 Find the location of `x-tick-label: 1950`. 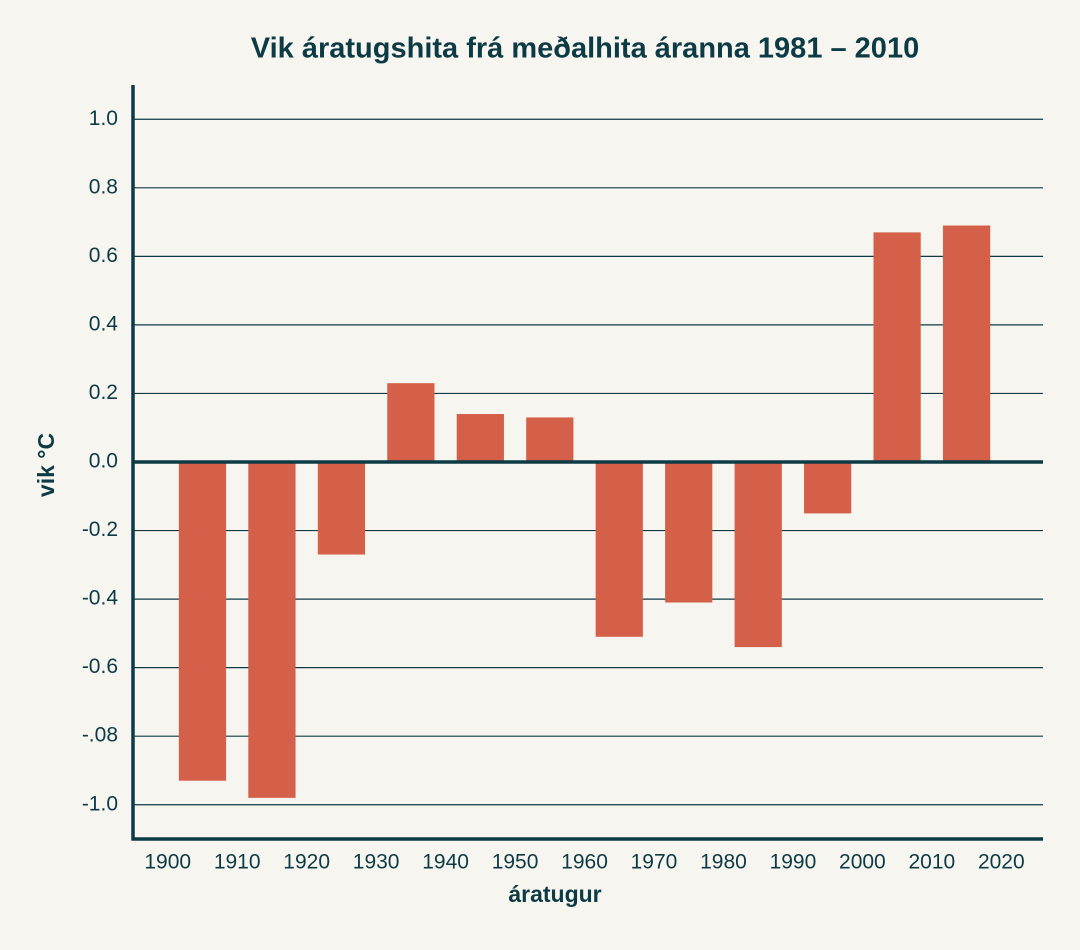

x-tick-label: 1950 is located at coordinates (515, 862).